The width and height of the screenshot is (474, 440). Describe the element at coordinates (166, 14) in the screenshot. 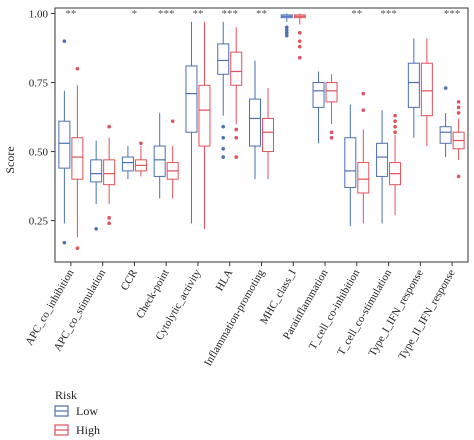

I see `significance-label-3: ***` at that location.